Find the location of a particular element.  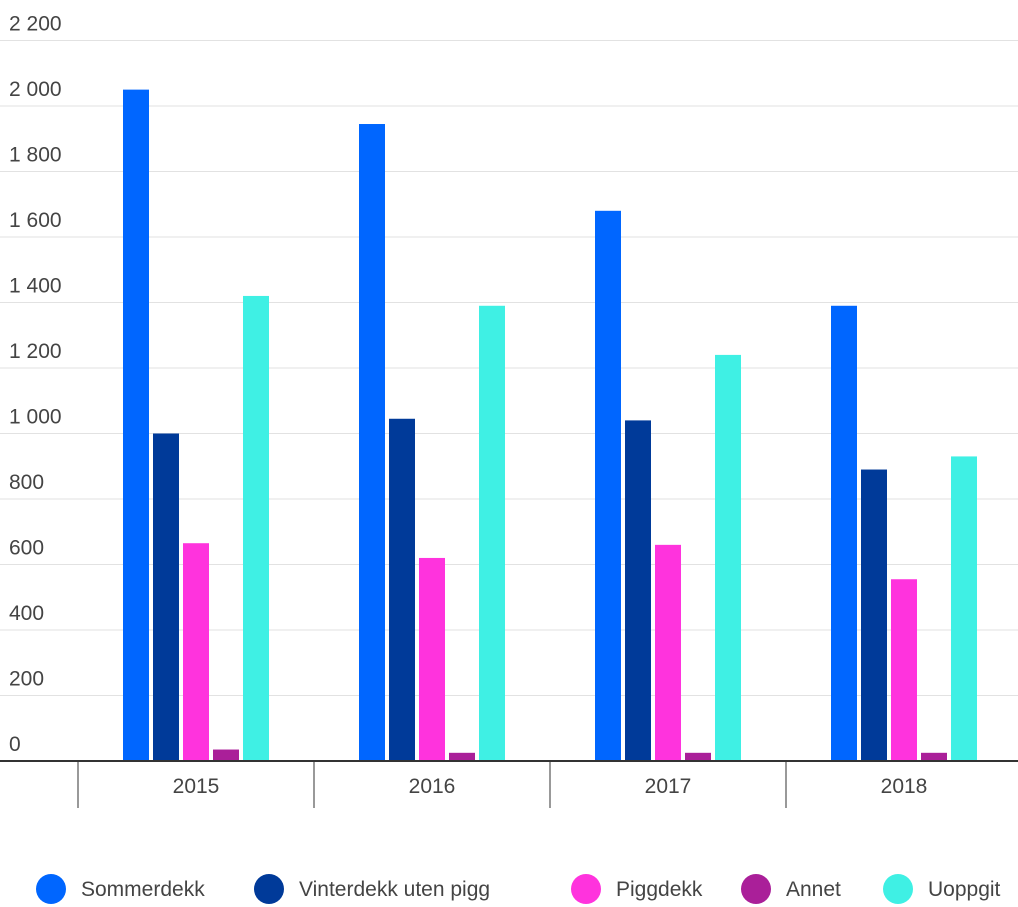

bar-annet-2016 is located at coordinates (462, 756).